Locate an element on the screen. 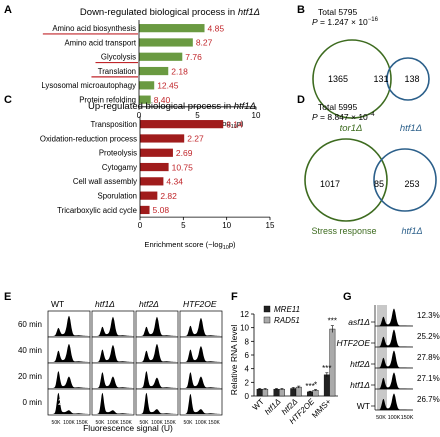 The width and height of the screenshot is (440, 437). legend-label: RAD51 is located at coordinates (287, 320).